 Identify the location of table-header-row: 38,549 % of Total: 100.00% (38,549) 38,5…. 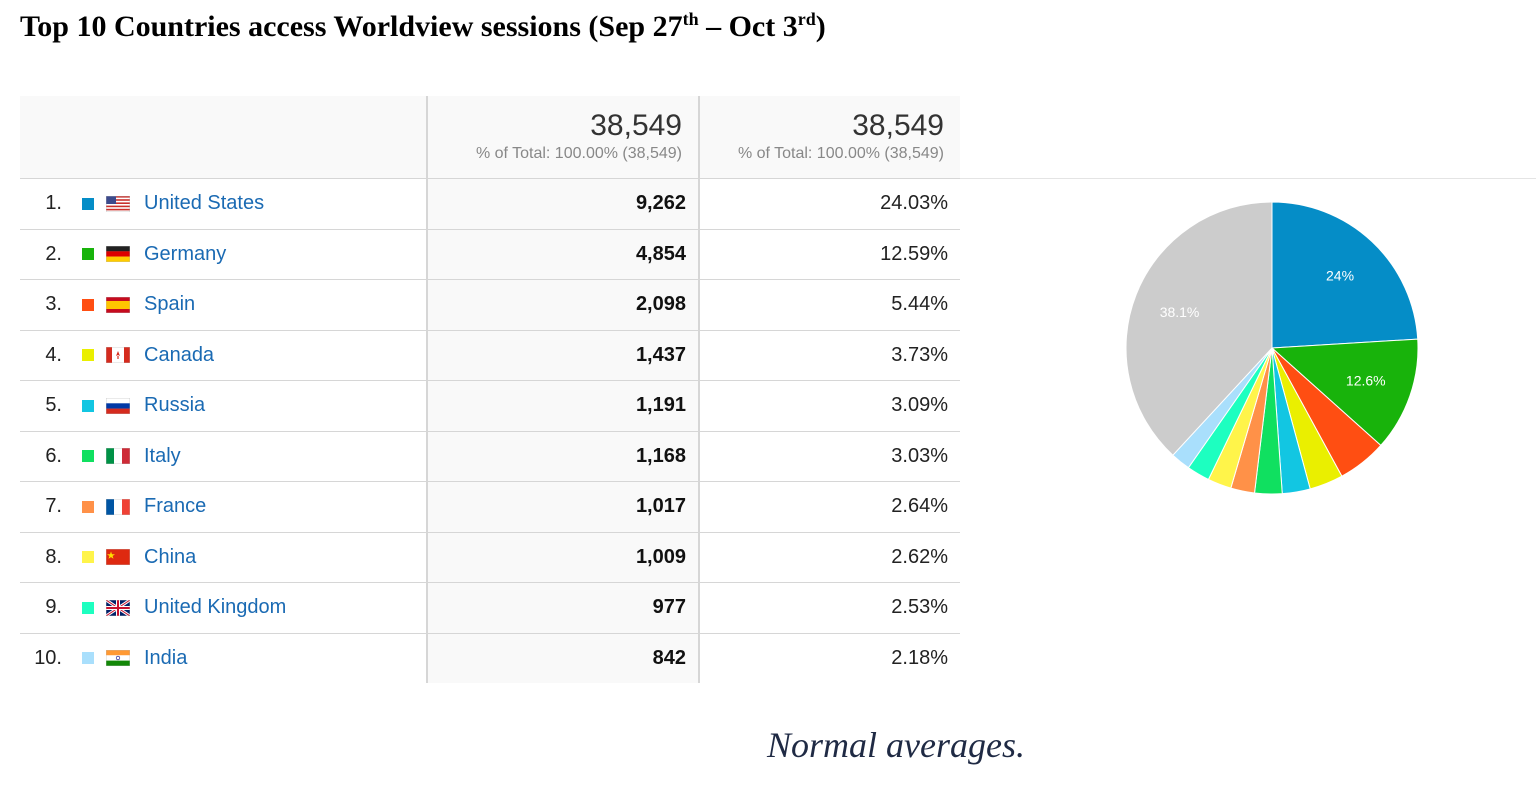
(490, 137).